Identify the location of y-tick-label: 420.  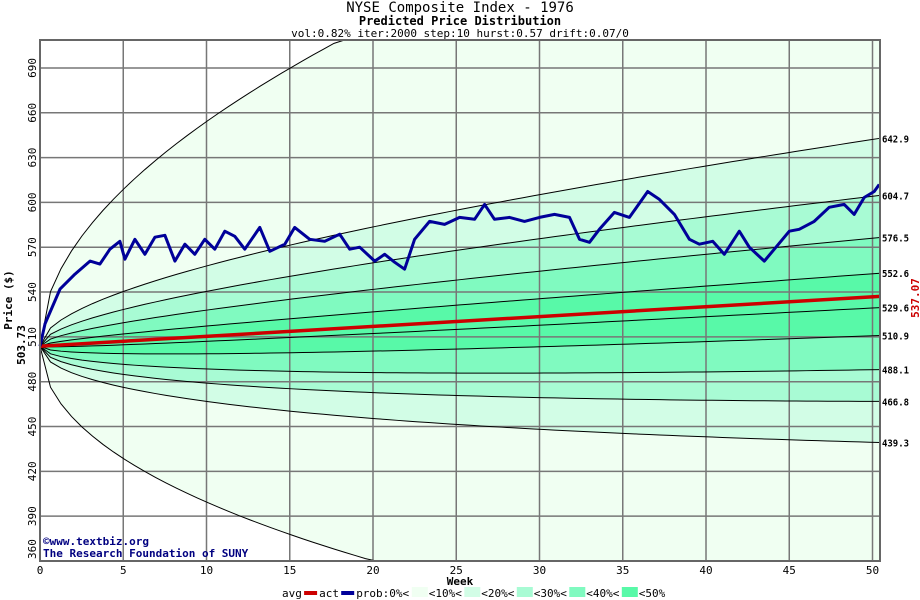
(32, 471).